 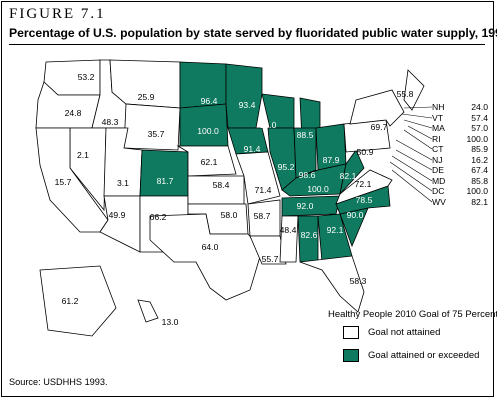 I want to click on state-ks-value: 58.4, so click(x=221, y=185).